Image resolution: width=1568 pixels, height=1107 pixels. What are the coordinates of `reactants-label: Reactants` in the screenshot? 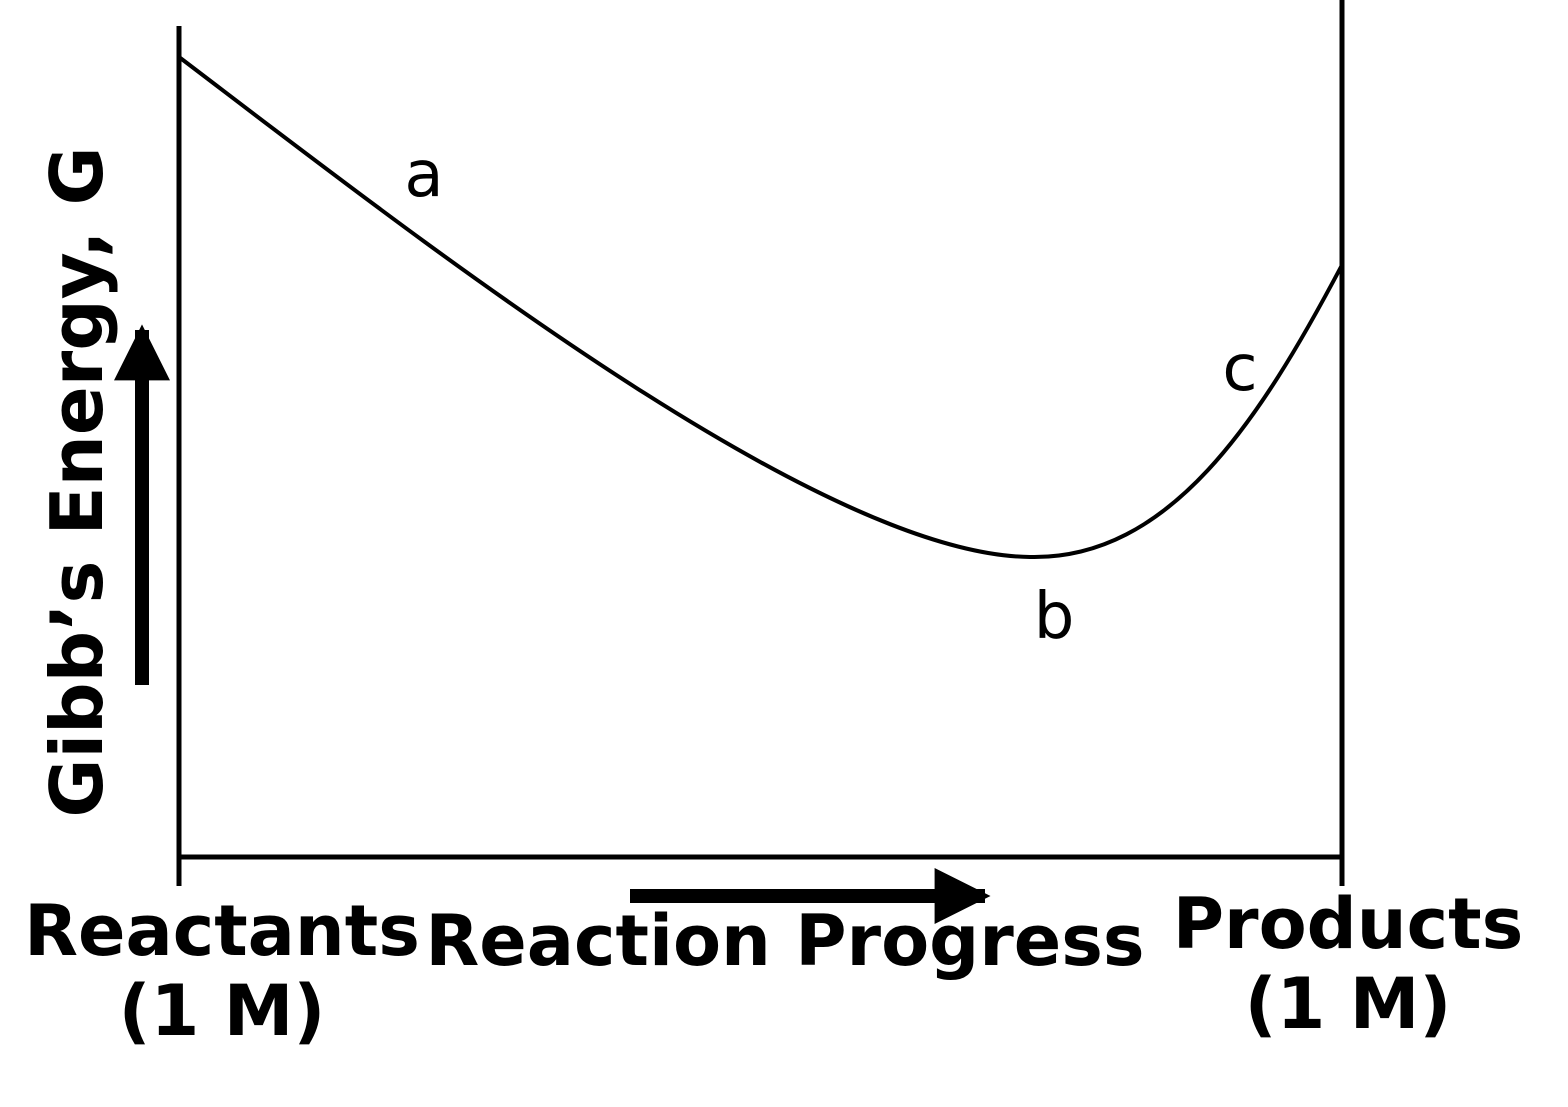 It's located at (222, 931).